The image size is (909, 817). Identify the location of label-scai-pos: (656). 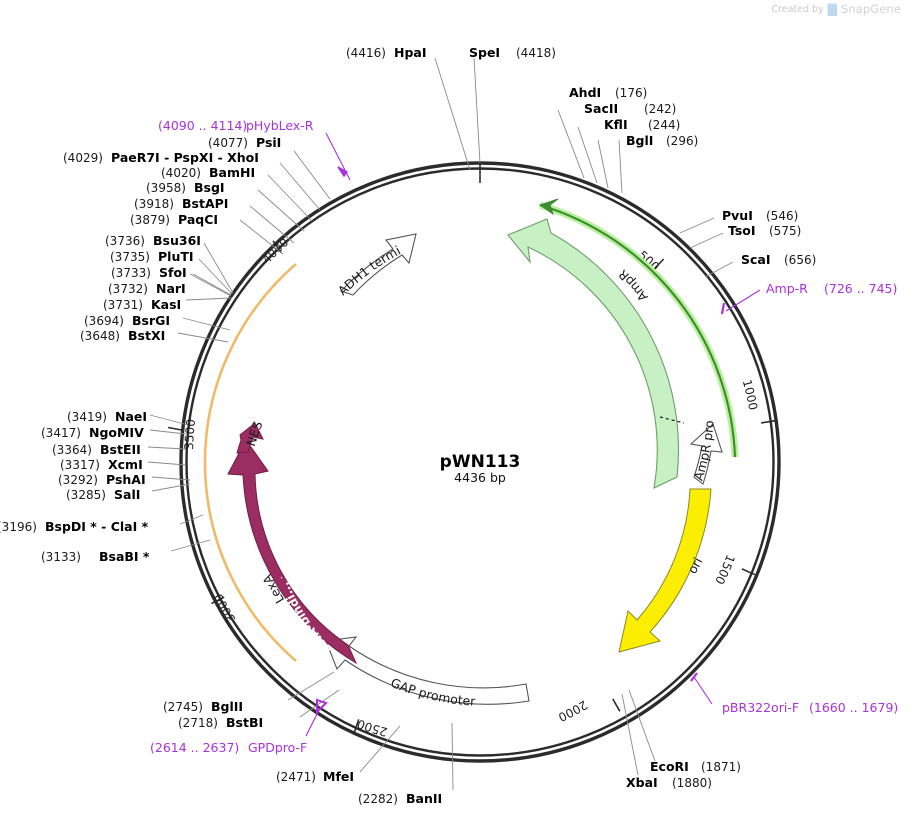
(800, 260).